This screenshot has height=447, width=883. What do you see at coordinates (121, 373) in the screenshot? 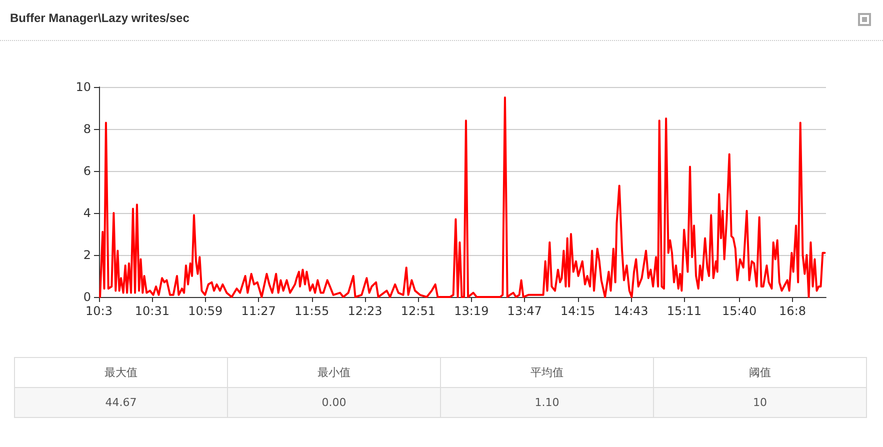
I see `text: 最大值` at bounding box center [121, 373].